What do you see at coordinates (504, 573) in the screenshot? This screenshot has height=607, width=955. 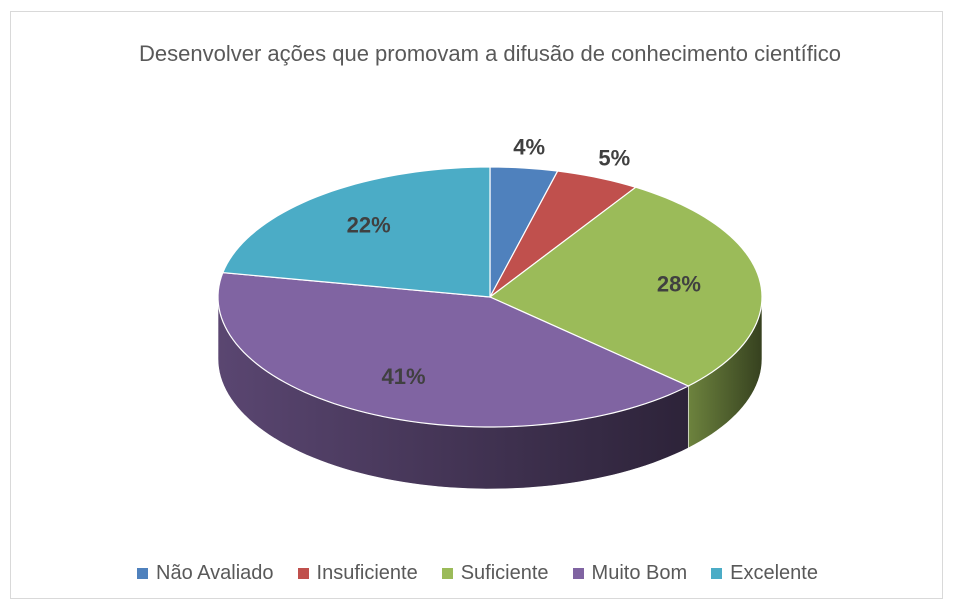 I see `legend-label: Suficiente` at bounding box center [504, 573].